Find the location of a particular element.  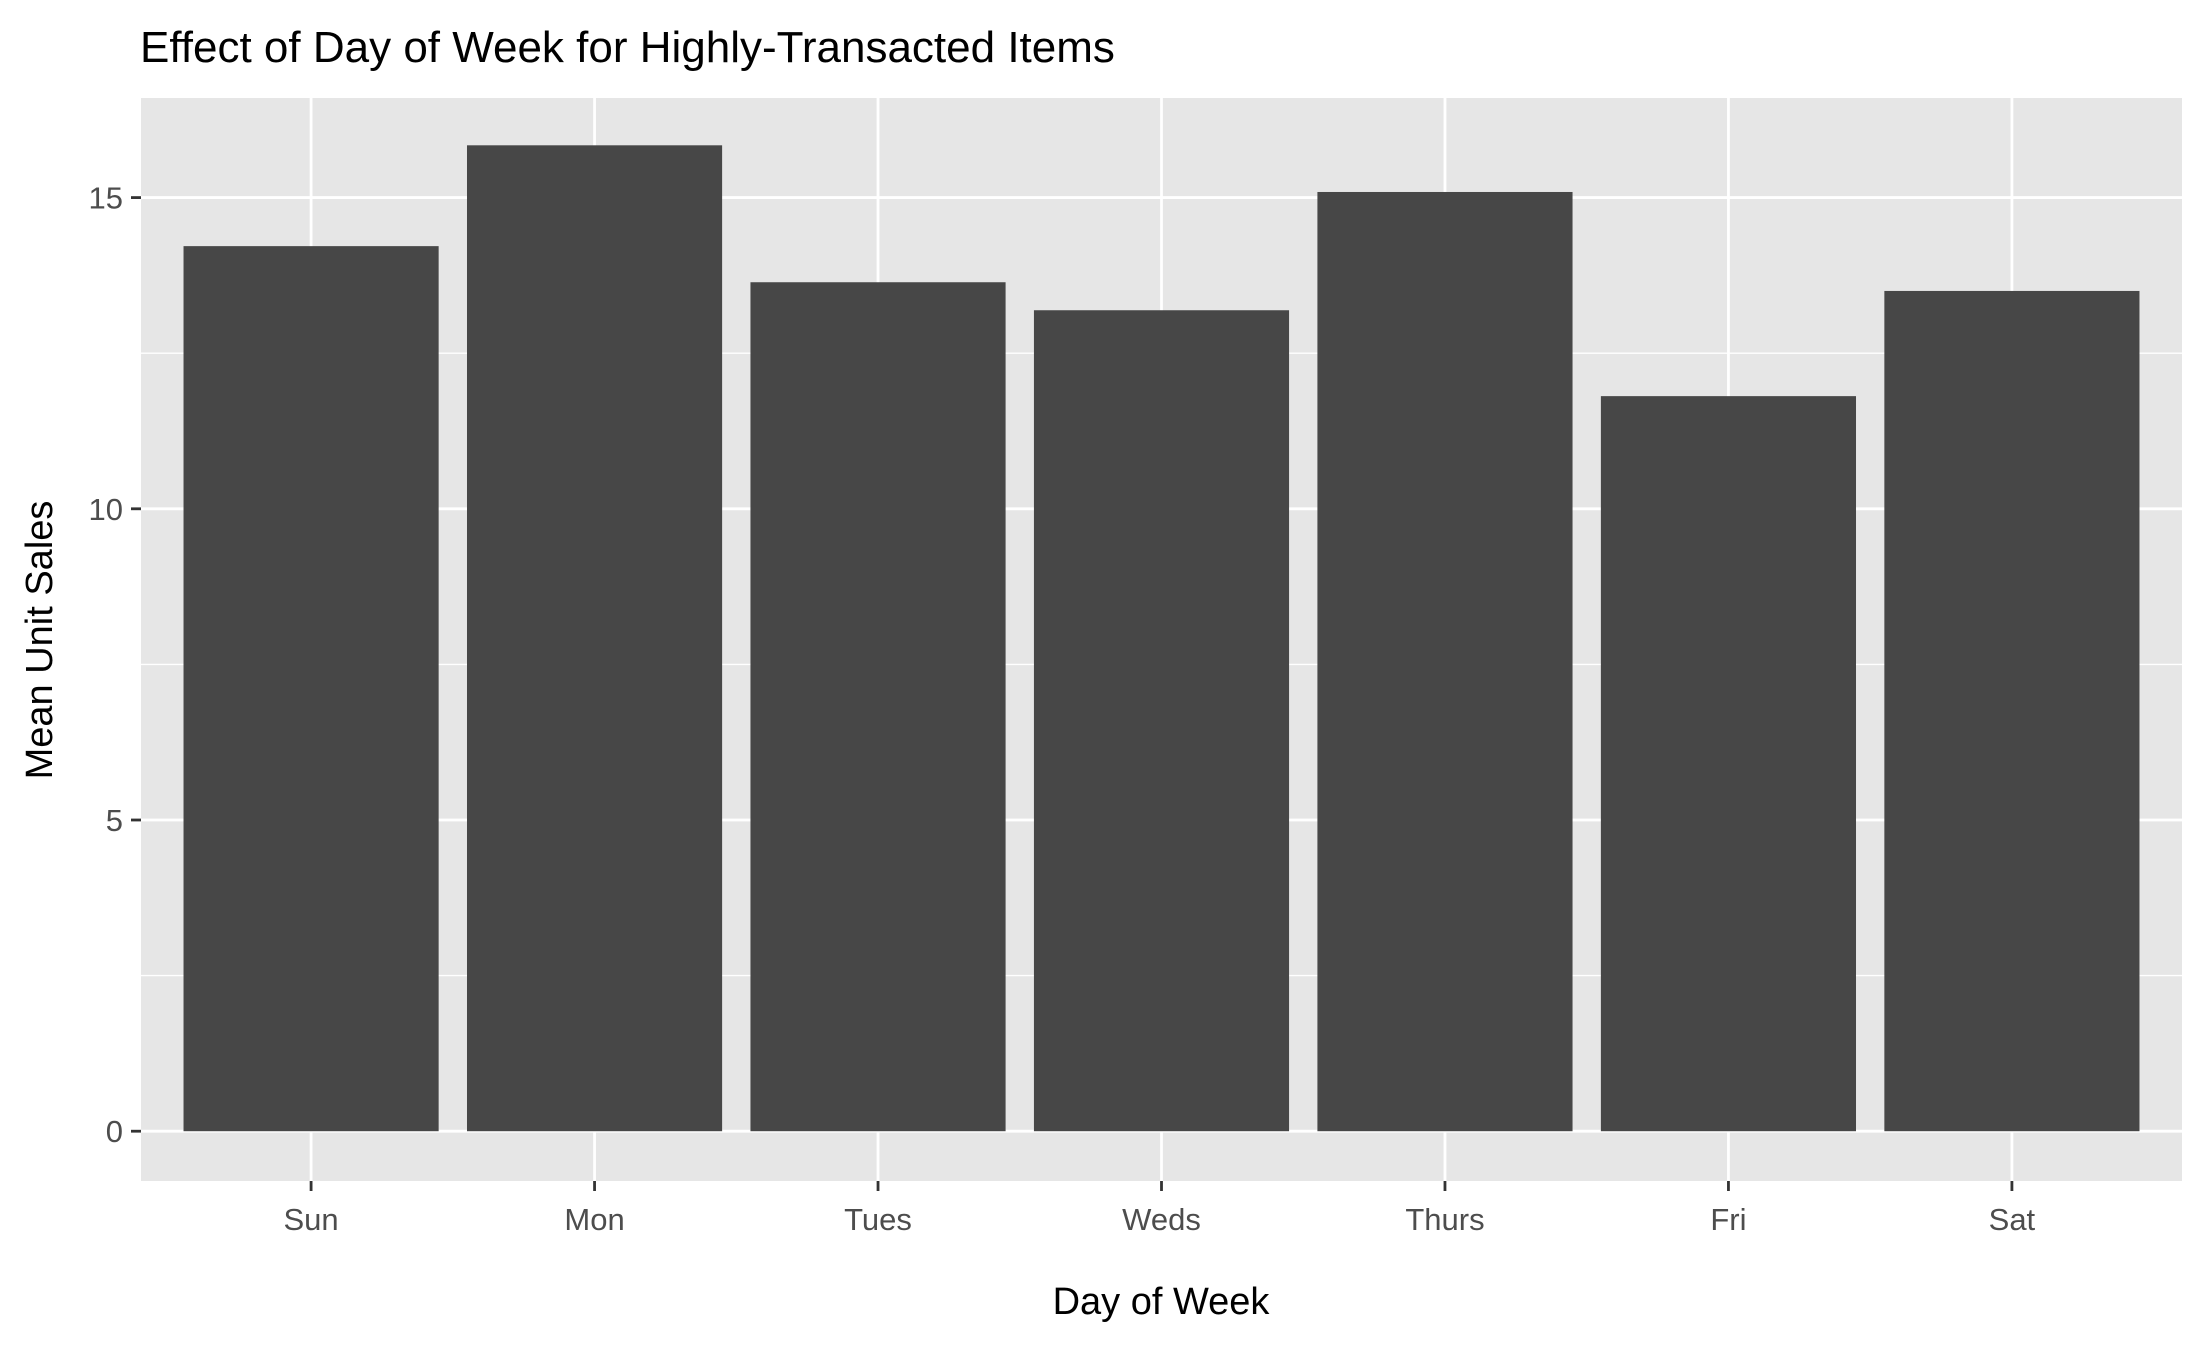

x-tick-label: Thurs is located at coordinates (1444, 1219).